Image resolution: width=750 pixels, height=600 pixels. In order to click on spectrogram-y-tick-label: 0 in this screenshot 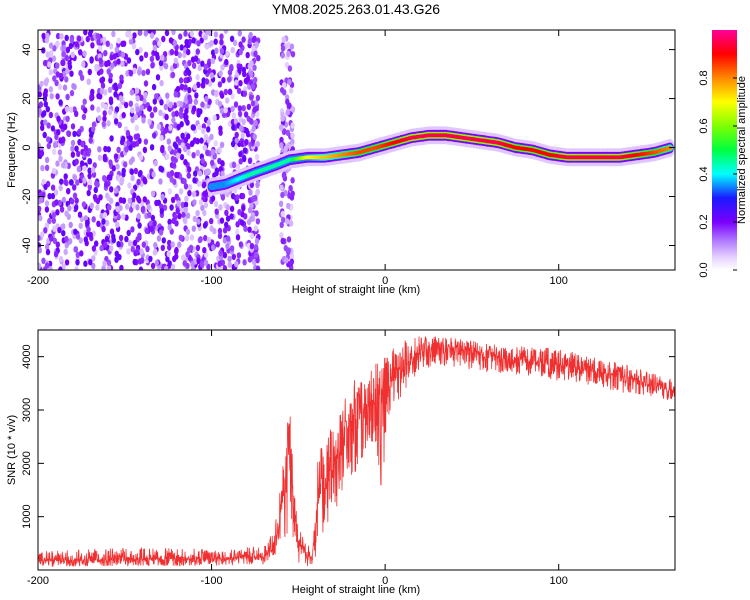, I will do `click(27, 147)`.